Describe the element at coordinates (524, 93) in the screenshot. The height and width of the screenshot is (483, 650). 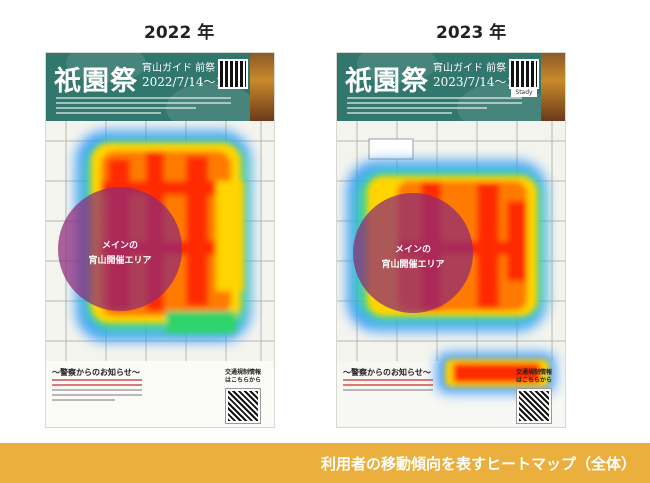
I see `qr-code-label: Stady` at that location.